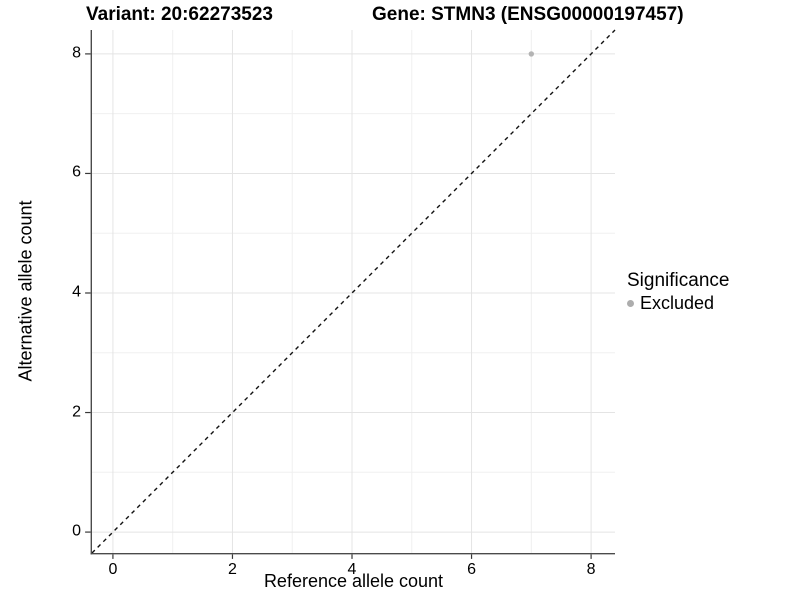 This screenshot has width=800, height=600. Describe the element at coordinates (352, 569) in the screenshot. I see `x-tick-label-4: 4` at that location.